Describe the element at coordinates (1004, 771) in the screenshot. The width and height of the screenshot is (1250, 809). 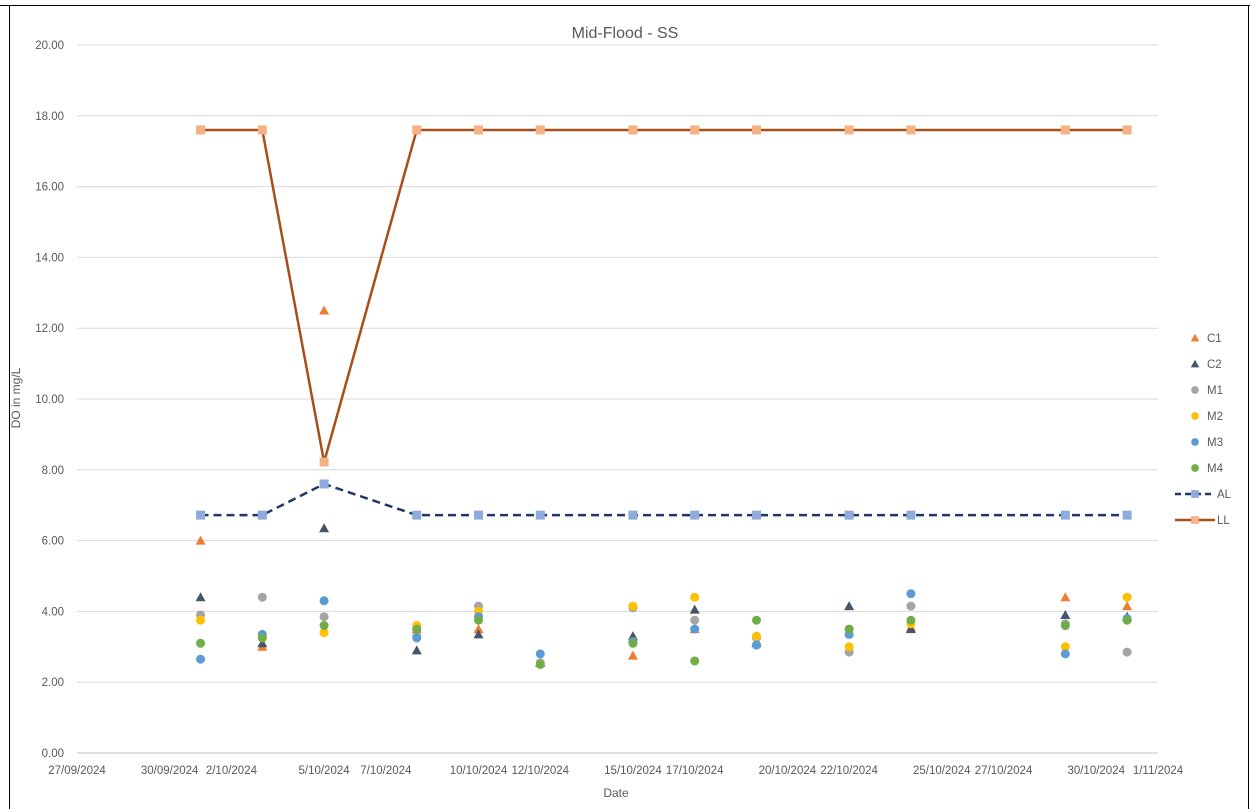
I see `x-tick-label: 27/10/2024` at that location.